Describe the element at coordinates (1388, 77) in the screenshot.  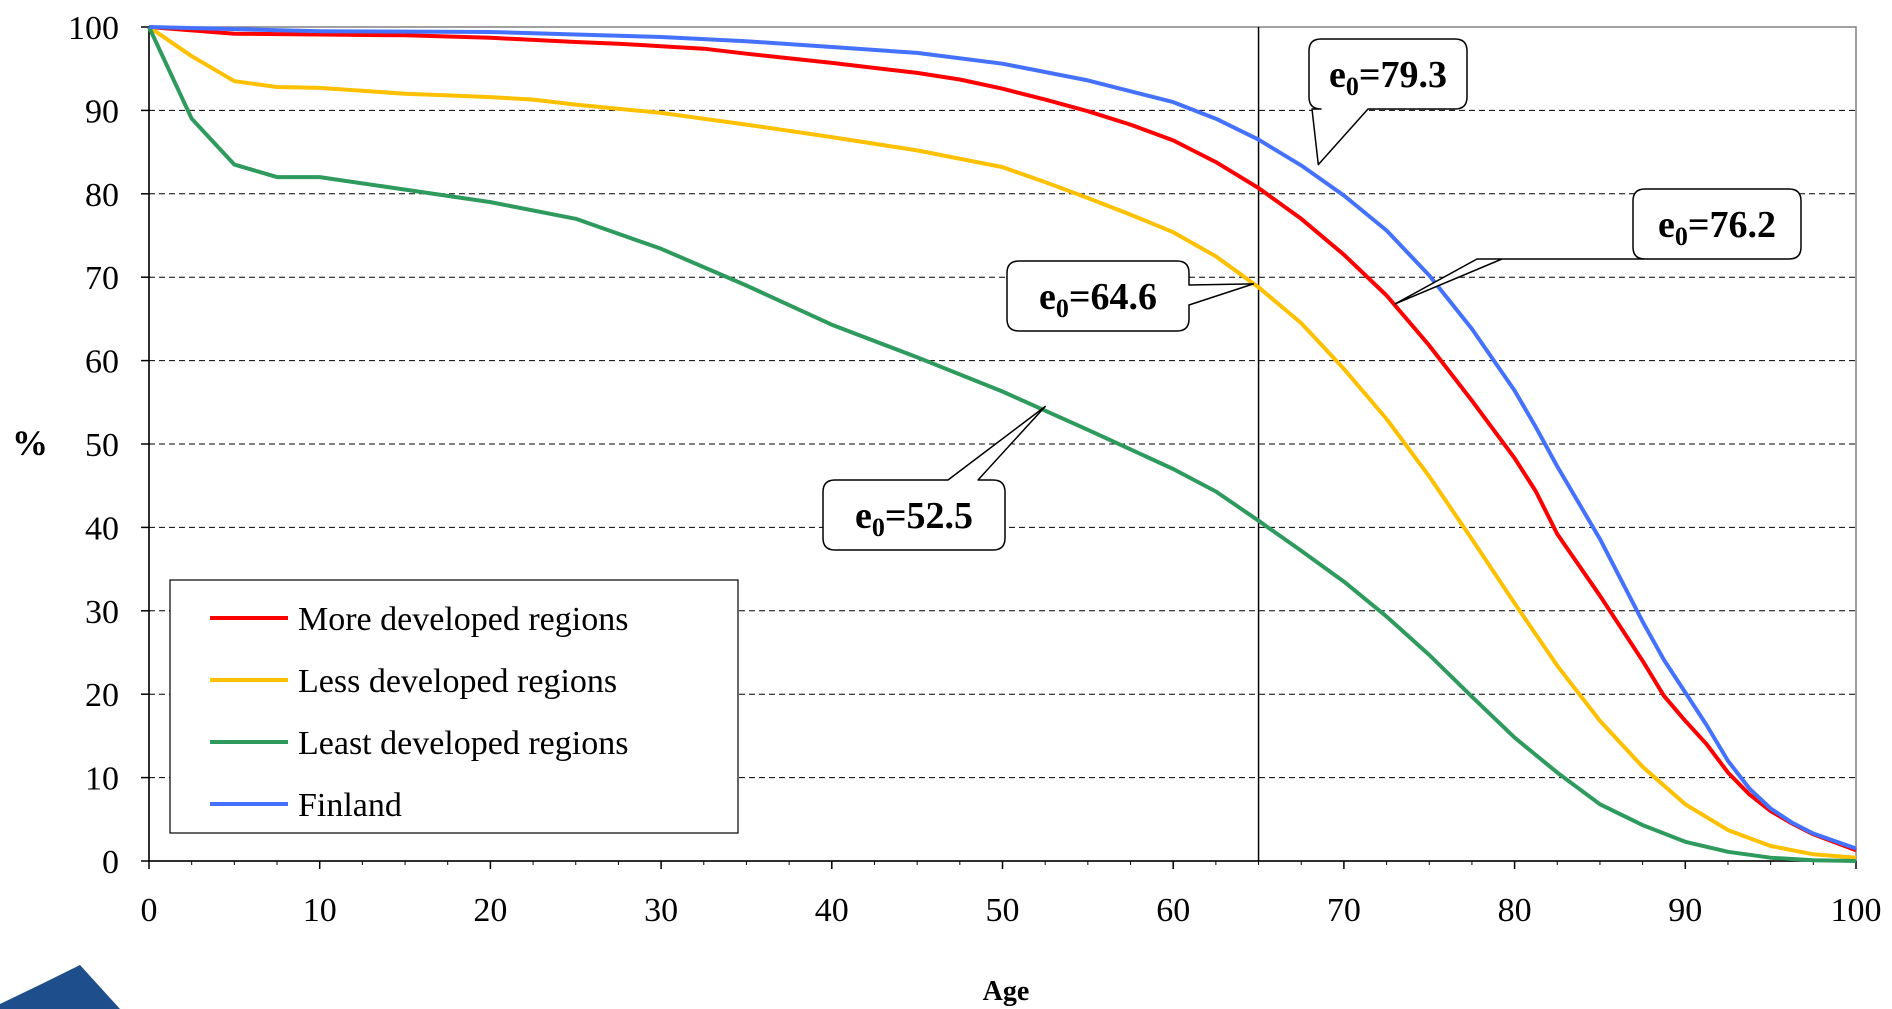
I see `callout-label: e0=79.3` at that location.